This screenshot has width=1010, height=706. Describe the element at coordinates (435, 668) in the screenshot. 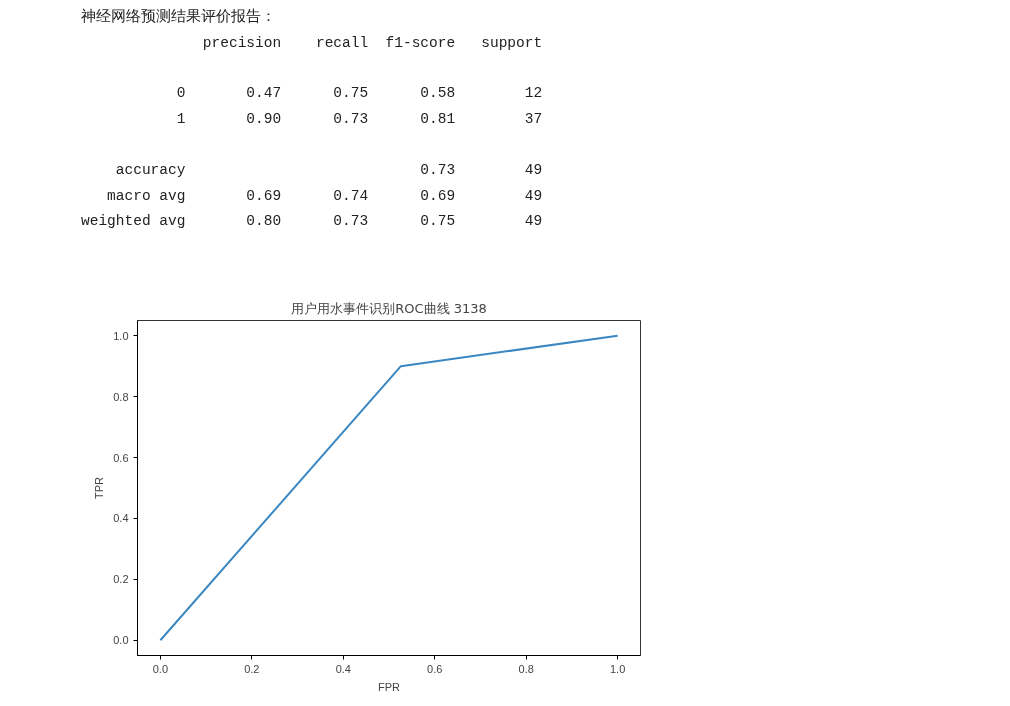

I see `x-tick-label: 0.6` at that location.